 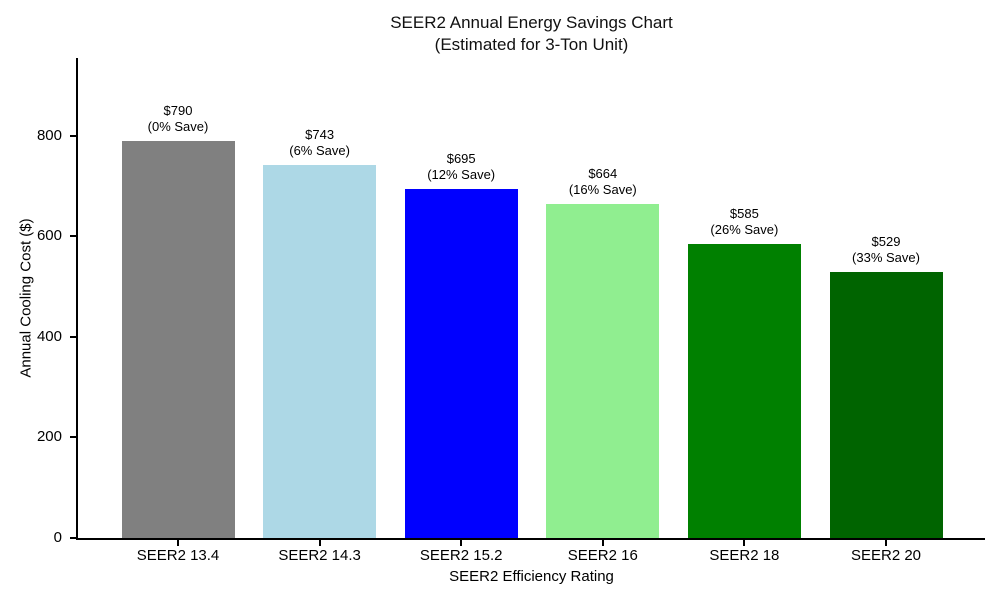 I want to click on x-tick-label: SEER2 20, so click(x=886, y=555).